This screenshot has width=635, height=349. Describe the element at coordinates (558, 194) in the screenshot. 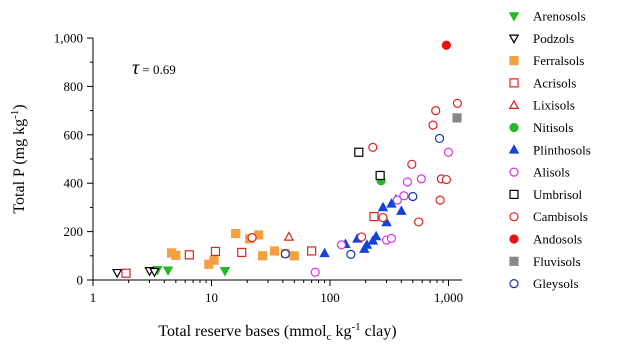

I see `legend-label-umbrisol: Umbrisol` at that location.